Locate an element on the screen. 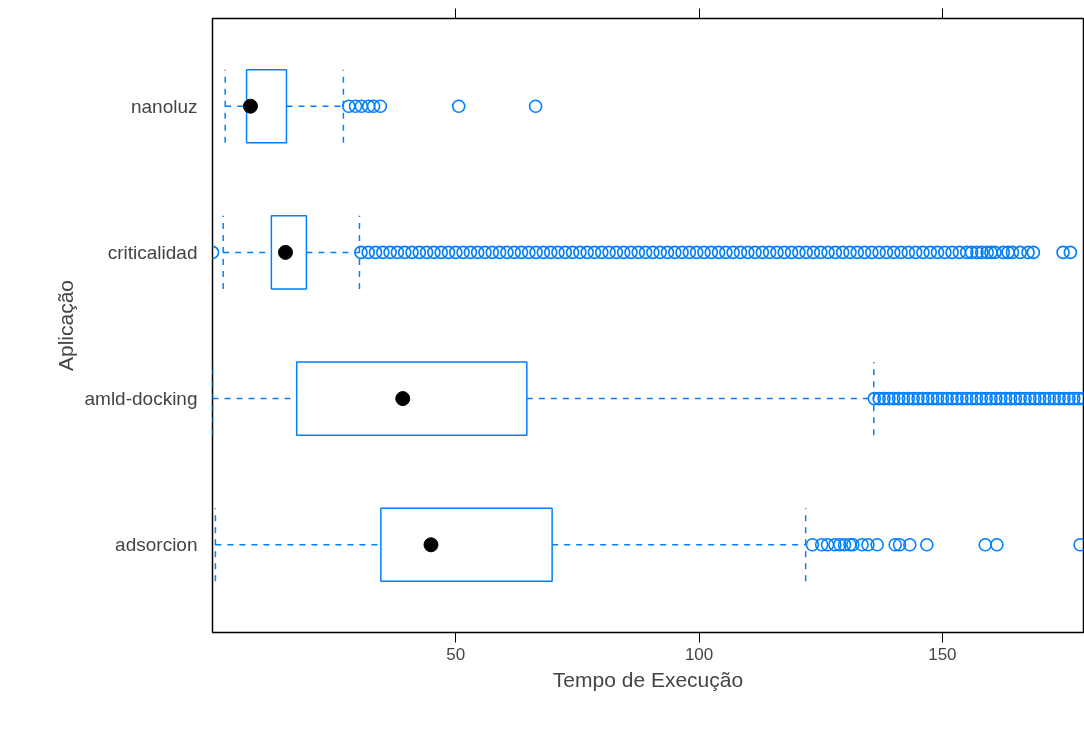  x-tick-label: 50 is located at coordinates (456, 654).